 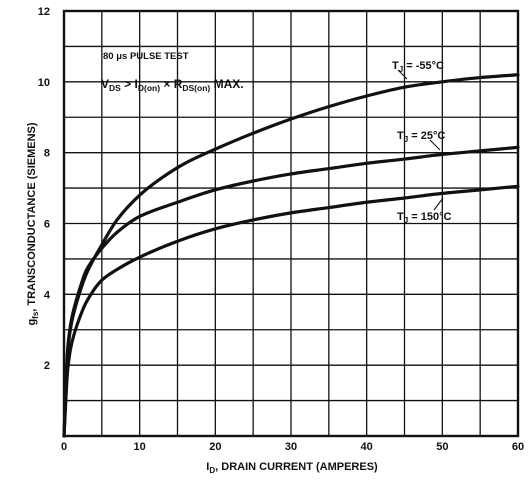 I want to click on pulse-test-annotation: 80 μs PULSE TEST, so click(x=146, y=56).